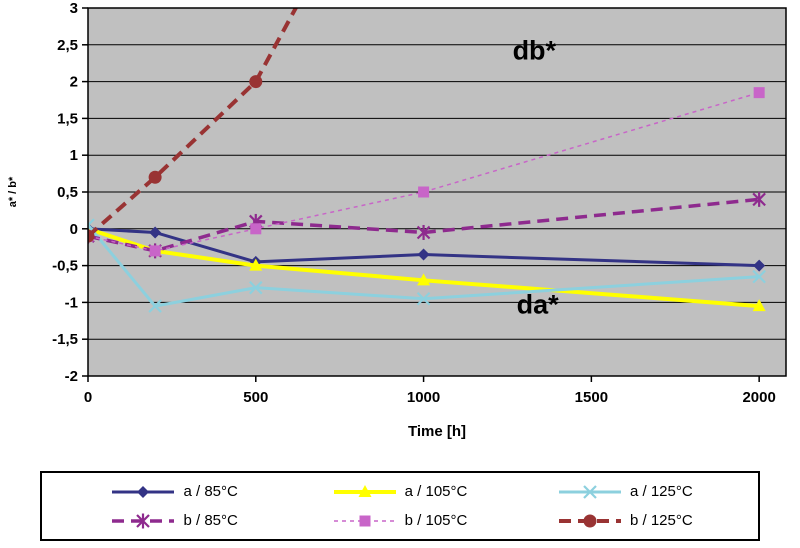 The width and height of the screenshot is (800, 548). Describe the element at coordinates (65, 266) in the screenshot. I see `y-tick-label: -0,5` at that location.